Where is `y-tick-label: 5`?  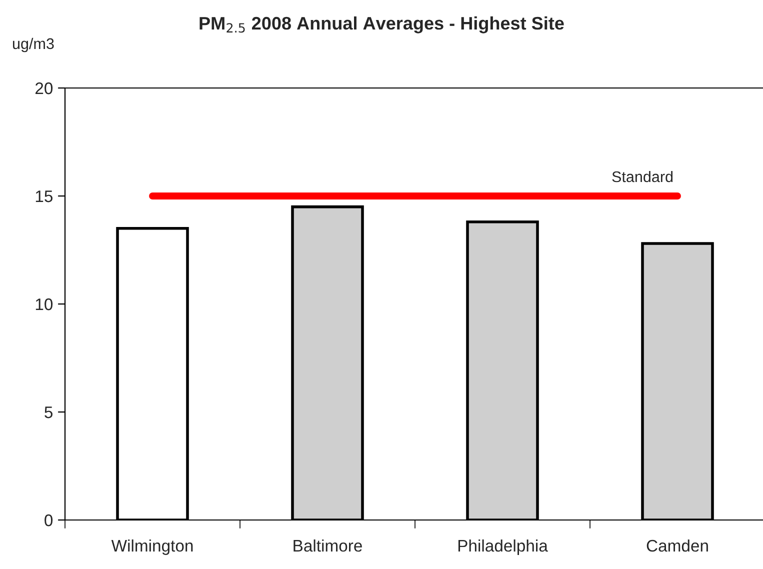
y-tick-label: 5 is located at coordinates (48, 412).